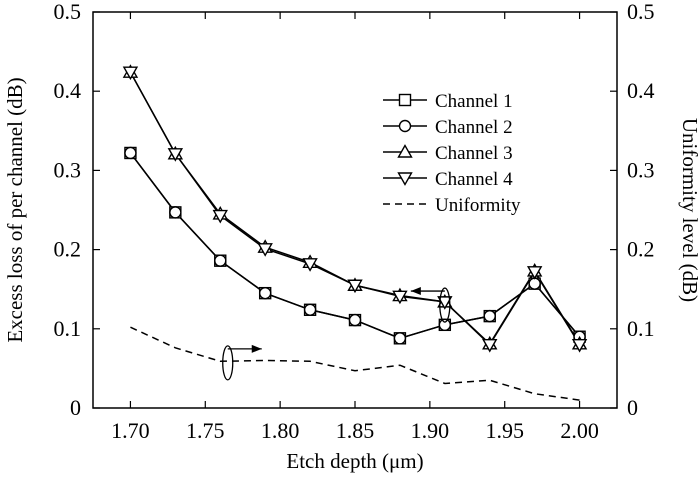 This screenshot has height=479, width=700. I want to click on x-tick-label: 1.90, so click(430, 430).